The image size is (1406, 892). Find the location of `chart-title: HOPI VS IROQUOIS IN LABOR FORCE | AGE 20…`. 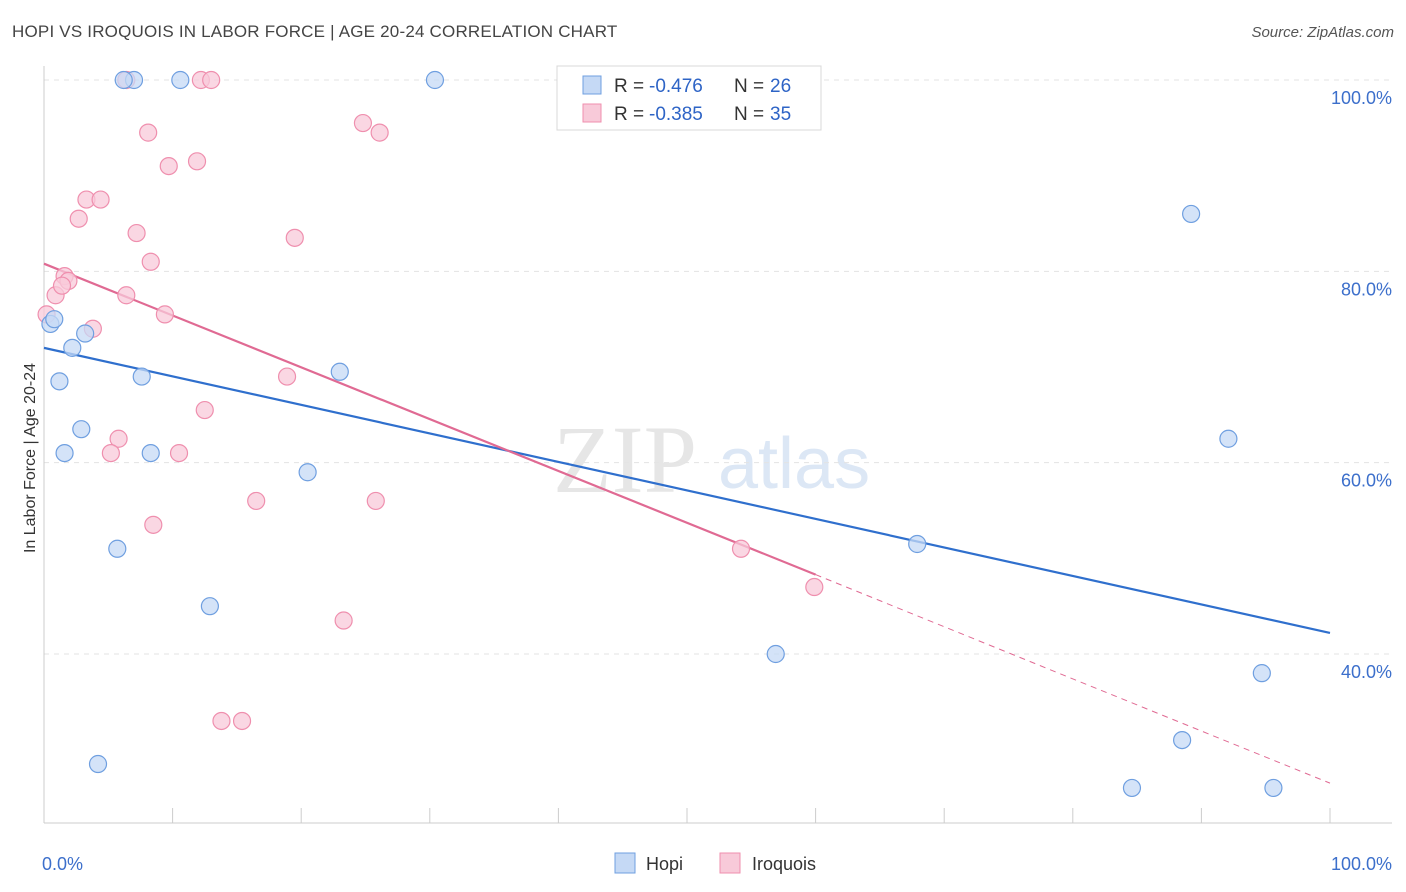

chart-title: HOPI VS IROQUOIS IN LABOR FORCE | AGE 20… is located at coordinates (315, 31).